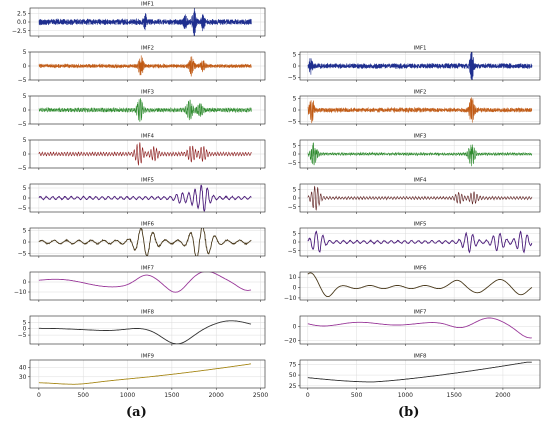  I want to click on subplot-a-imf1: IMF1 2.5 0.0 −2.5, so click(139, 20).